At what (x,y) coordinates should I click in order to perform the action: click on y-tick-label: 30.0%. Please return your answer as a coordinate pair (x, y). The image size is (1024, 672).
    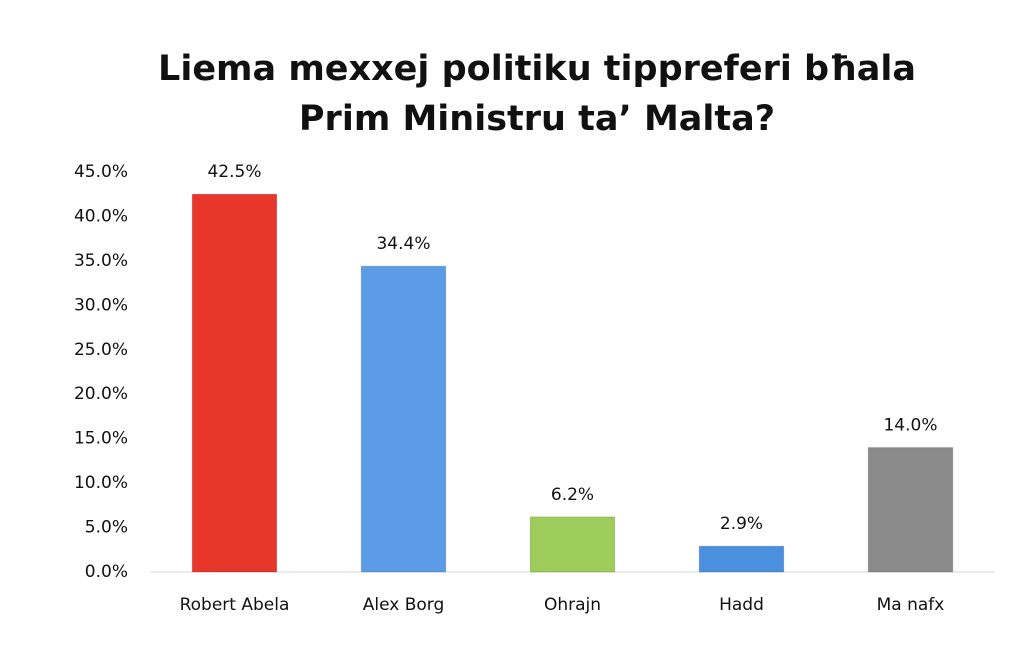
    Looking at the image, I should click on (101, 305).